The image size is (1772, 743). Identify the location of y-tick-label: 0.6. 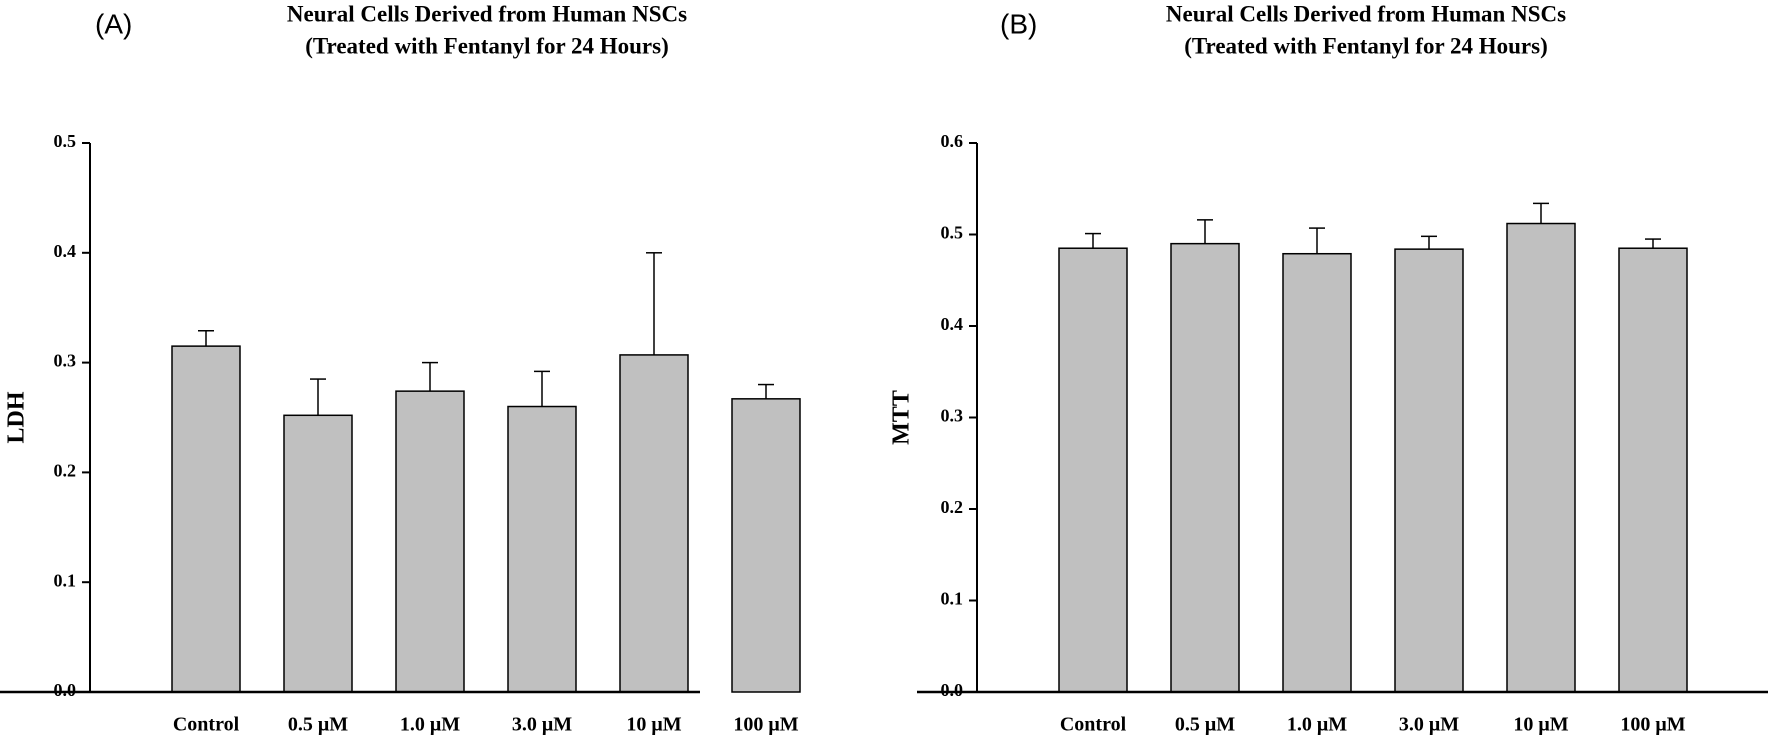
(952, 141).